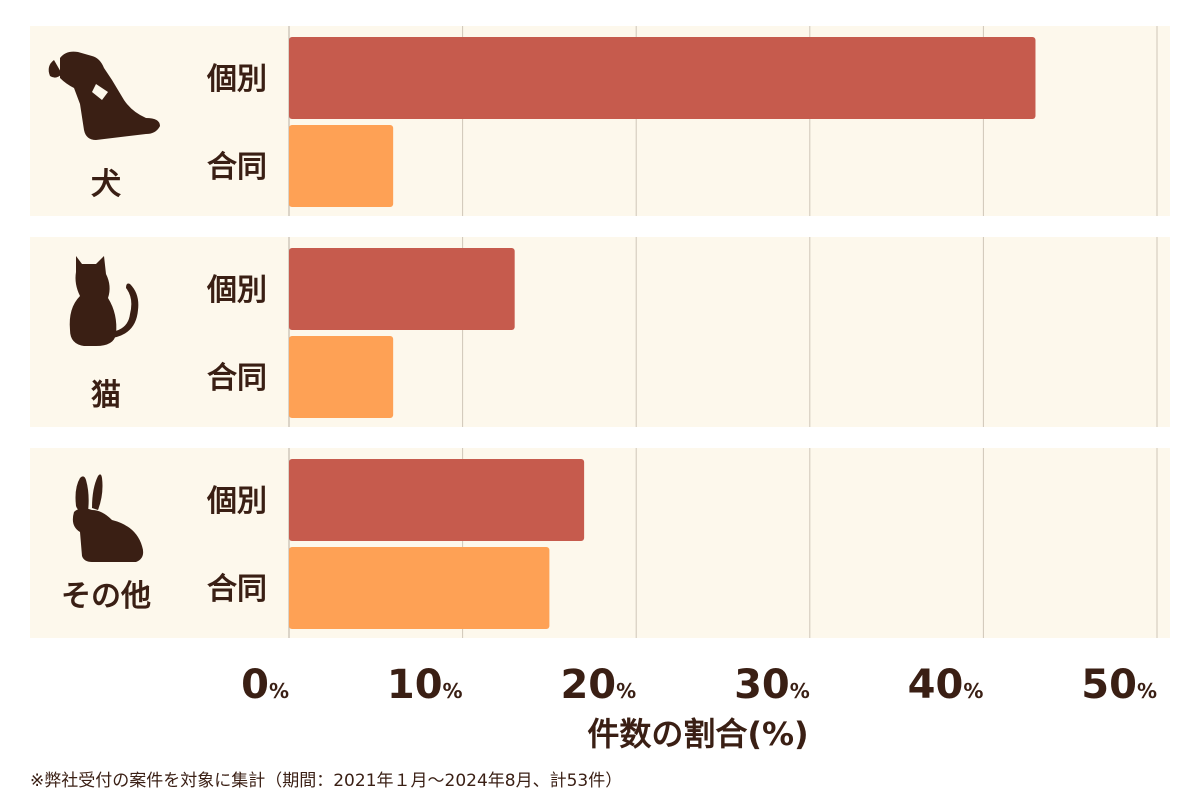  Describe the element at coordinates (1119, 685) in the screenshot. I see `tick-label: 50%` at that location.